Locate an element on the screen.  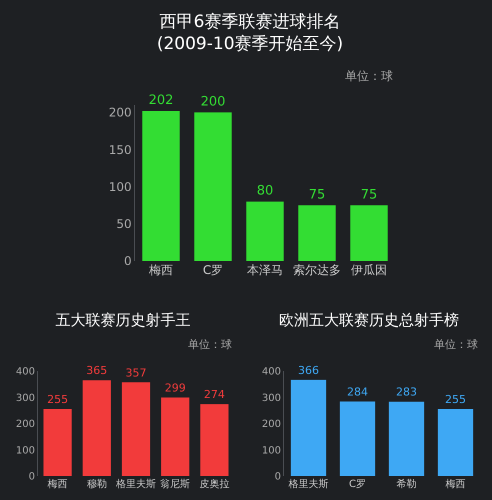
y-tick-label: 150 is located at coordinates (120, 149).